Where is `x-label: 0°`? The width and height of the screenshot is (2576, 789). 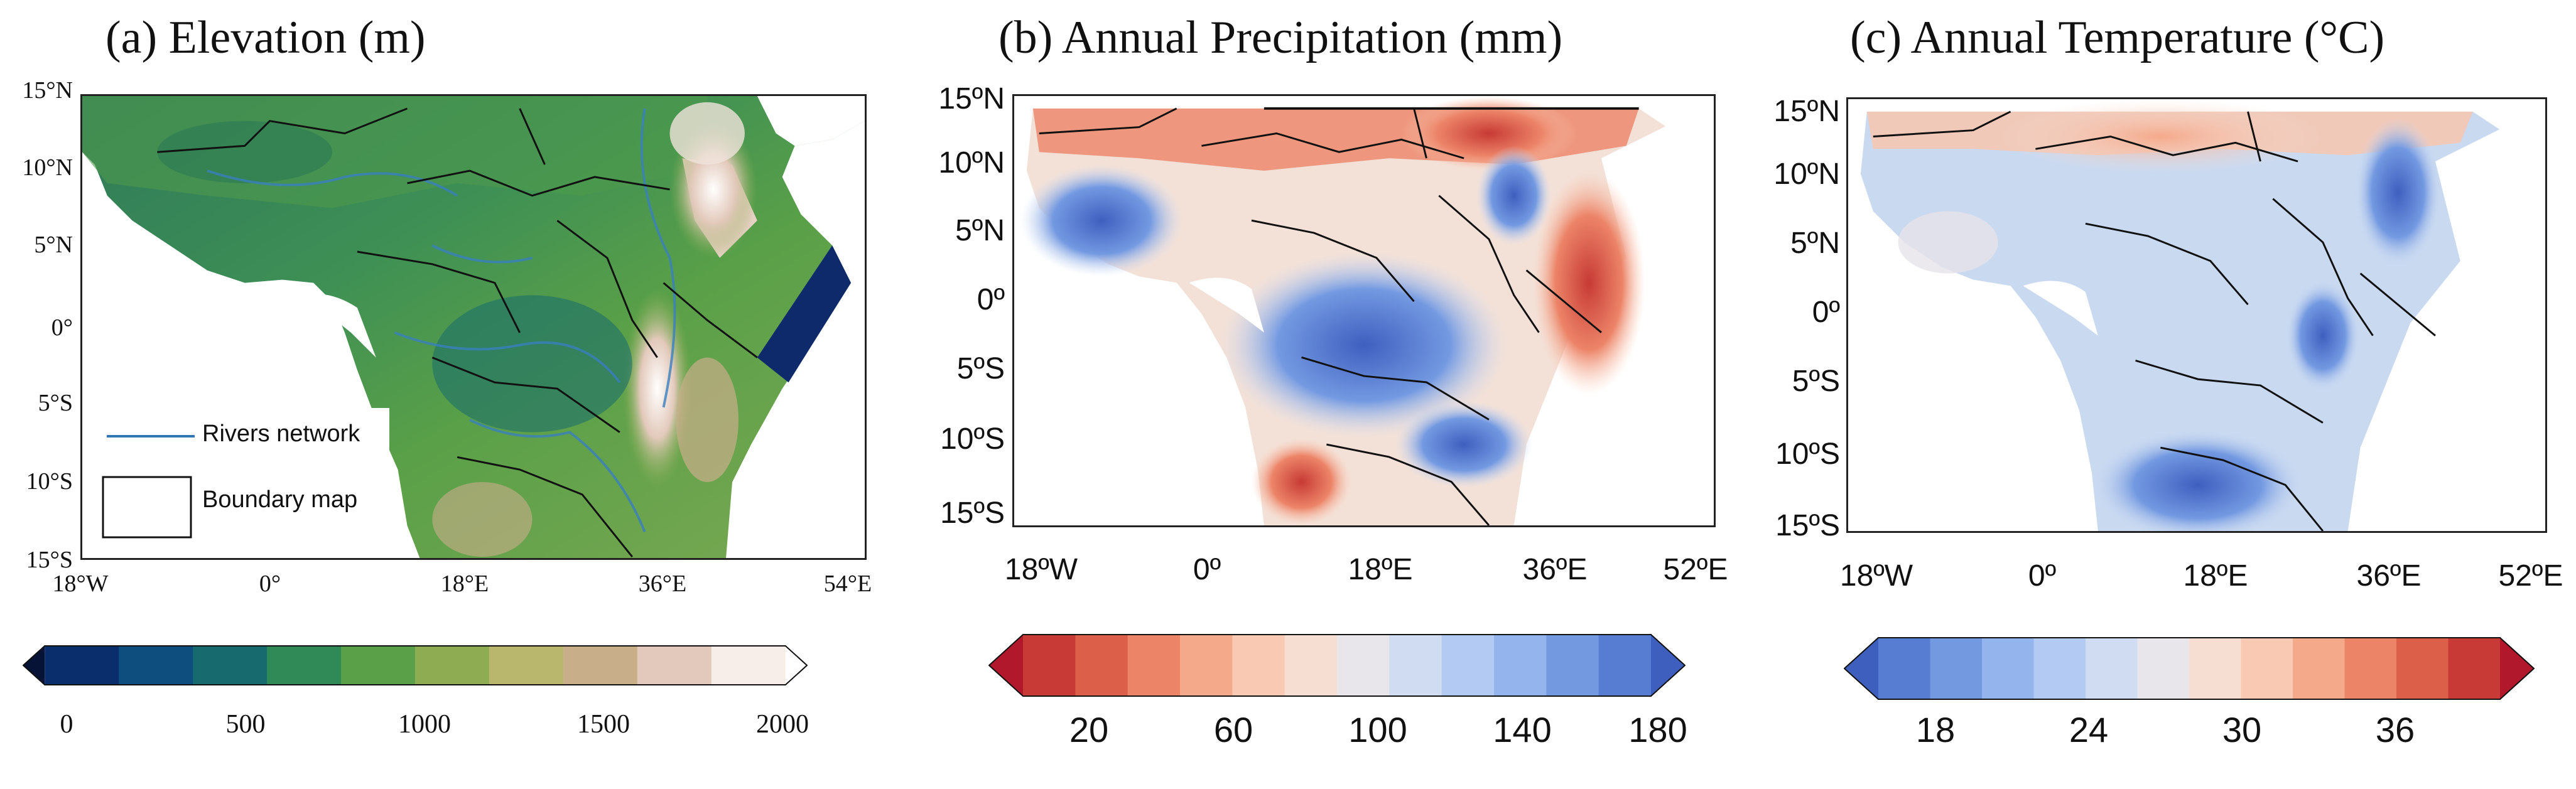
x-label: 0° is located at coordinates (270, 584).